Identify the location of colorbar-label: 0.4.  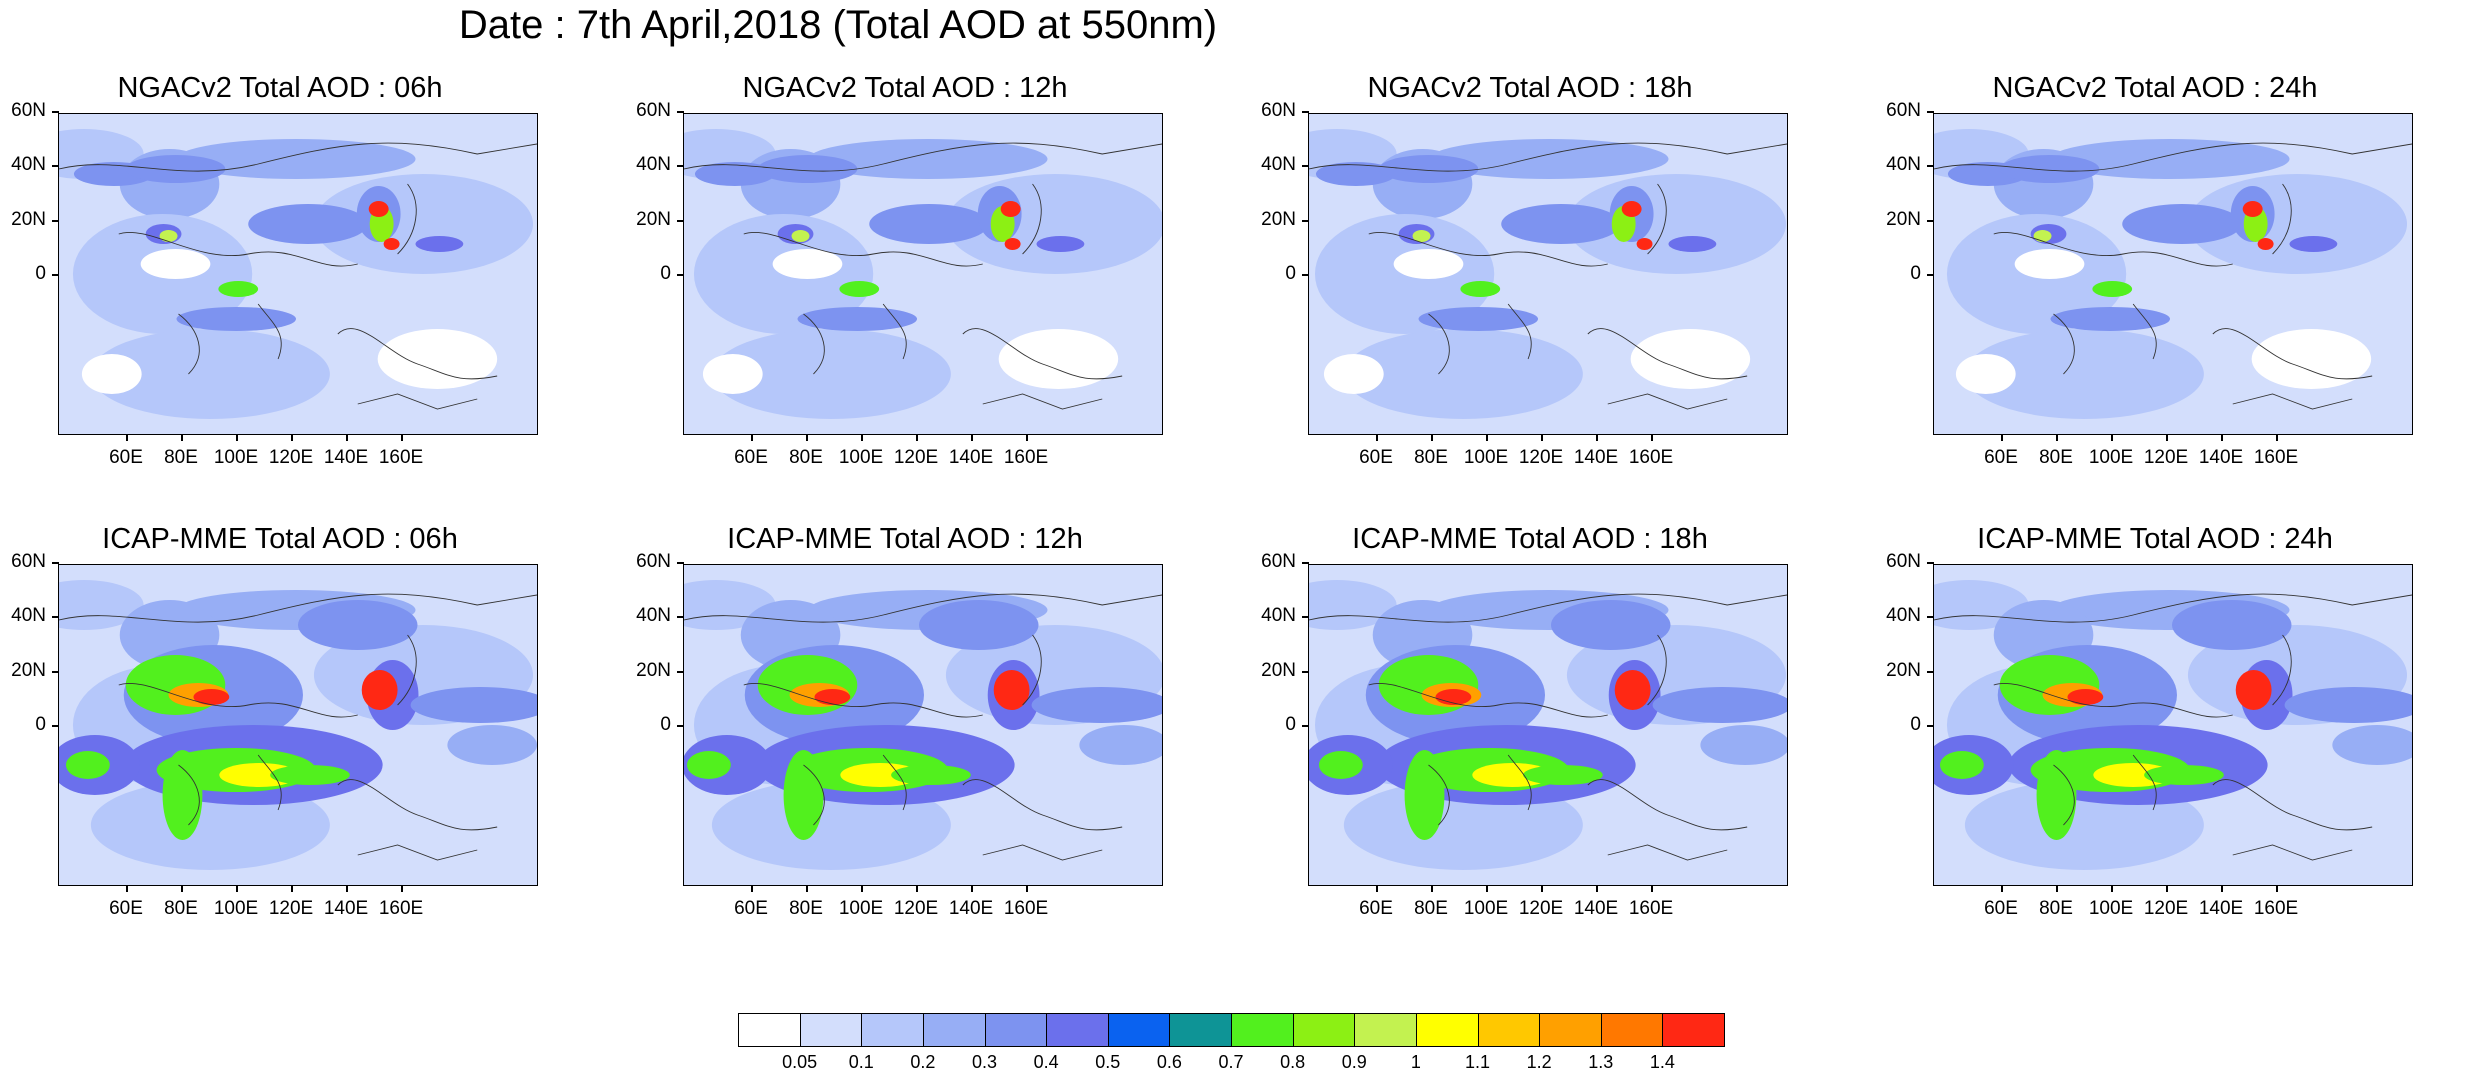
(1046, 1062).